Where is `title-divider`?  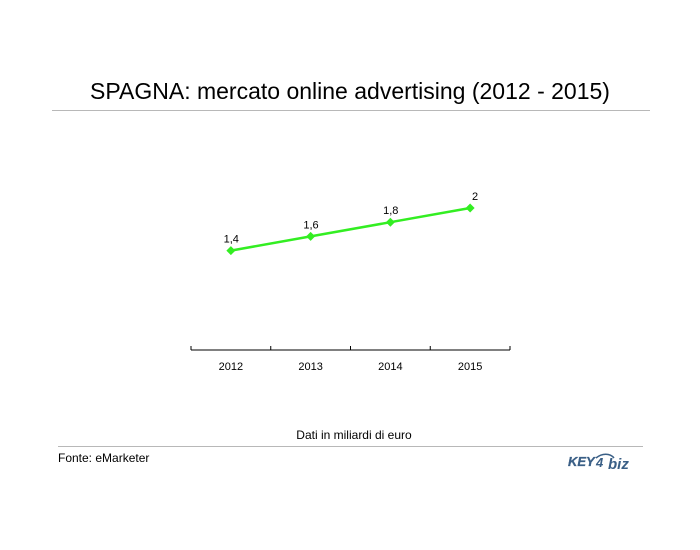 title-divider is located at coordinates (351, 110).